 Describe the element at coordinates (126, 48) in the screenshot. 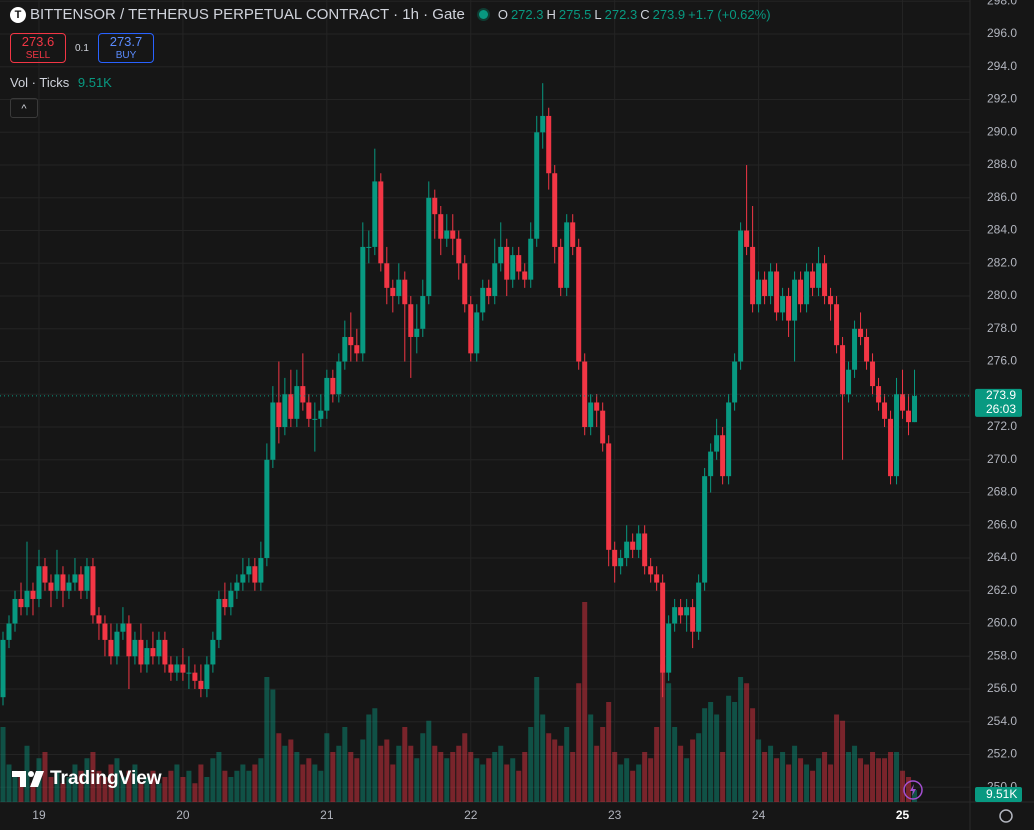

I see `buy-button: 273.7 BUY` at that location.